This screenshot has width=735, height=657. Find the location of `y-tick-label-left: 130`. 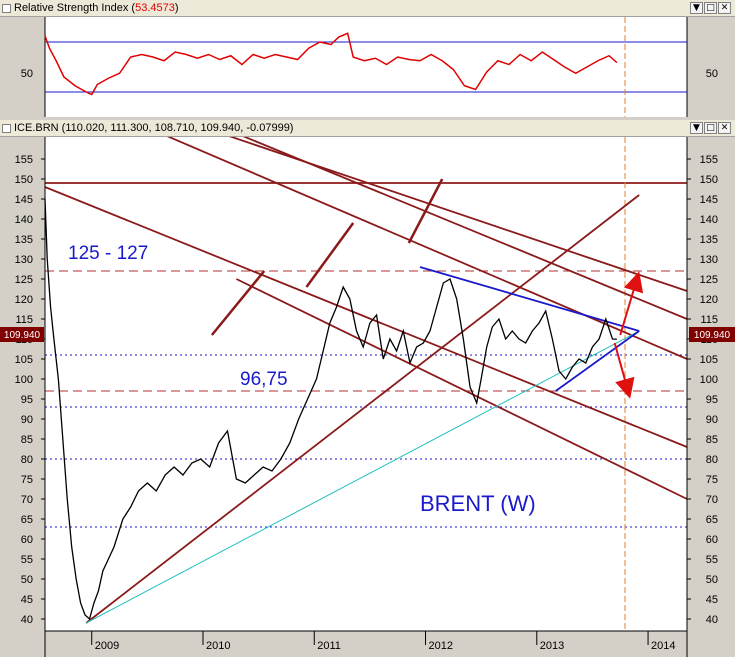

y-tick-label-left: 130 is located at coordinates (24, 260).